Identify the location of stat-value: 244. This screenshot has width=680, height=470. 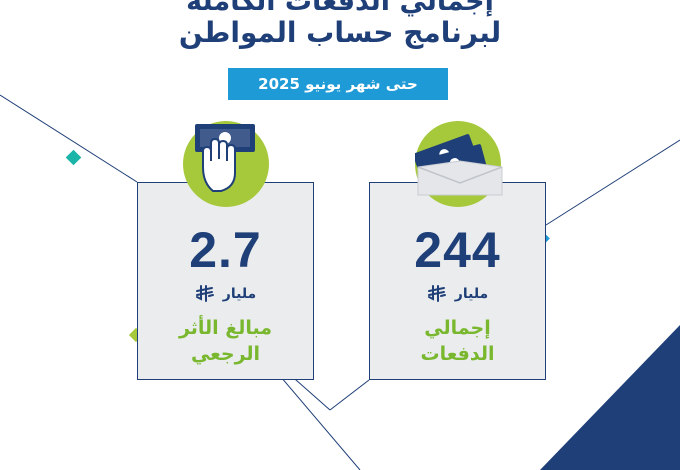
(457, 250).